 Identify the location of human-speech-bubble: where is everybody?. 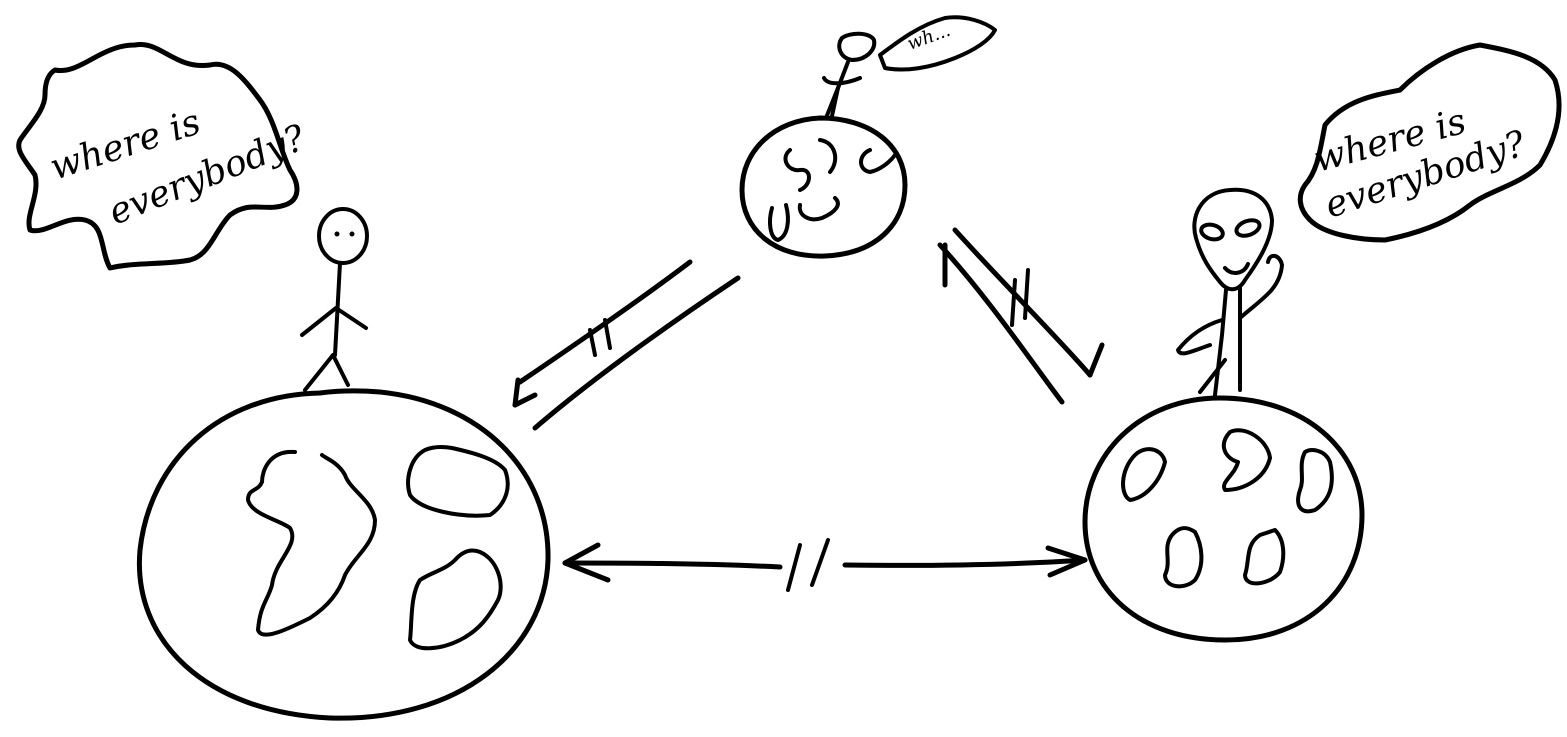
(164, 156).